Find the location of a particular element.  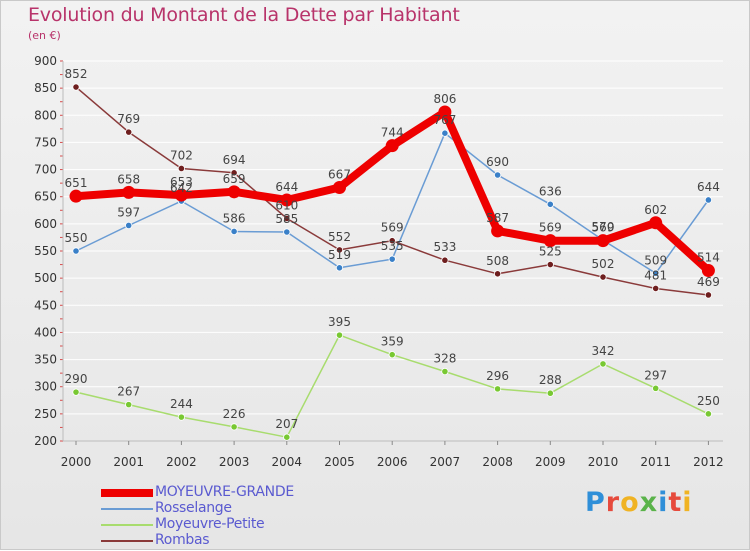

data-label: 570 is located at coordinates (603, 227).